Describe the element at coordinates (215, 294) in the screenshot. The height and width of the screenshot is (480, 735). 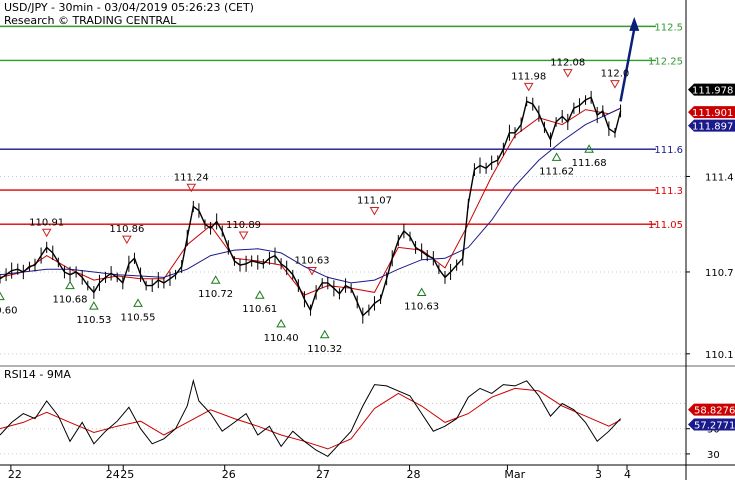
I see `low-label: 110.72` at that location.